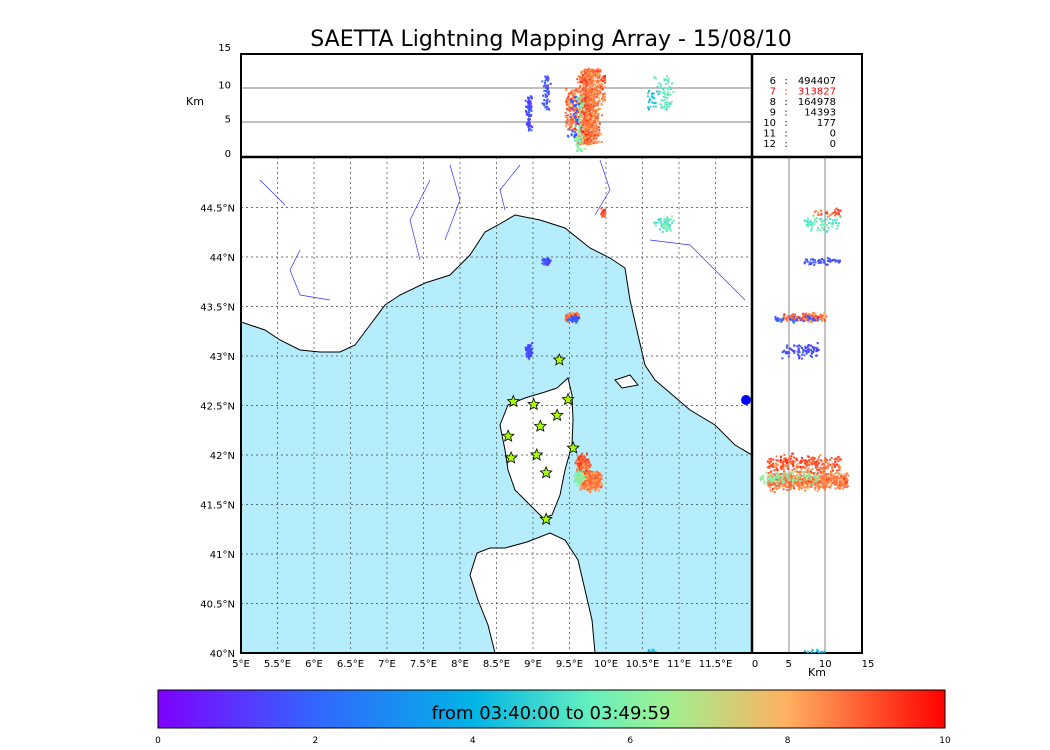 The width and height of the screenshot is (1050, 750). Describe the element at coordinates (496, 109) in the screenshot. I see `altitude-longitude-panel` at that location.